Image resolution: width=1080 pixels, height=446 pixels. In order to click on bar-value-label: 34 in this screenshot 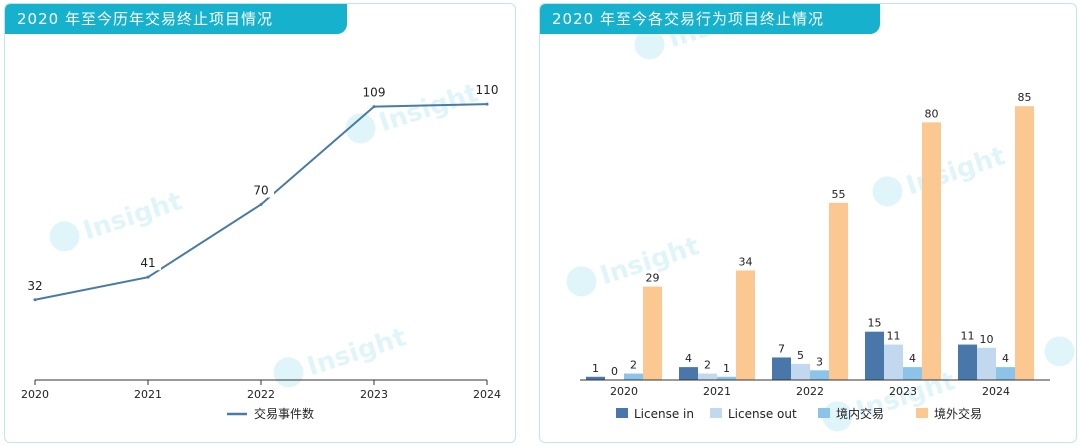, I will do `click(746, 261)`.